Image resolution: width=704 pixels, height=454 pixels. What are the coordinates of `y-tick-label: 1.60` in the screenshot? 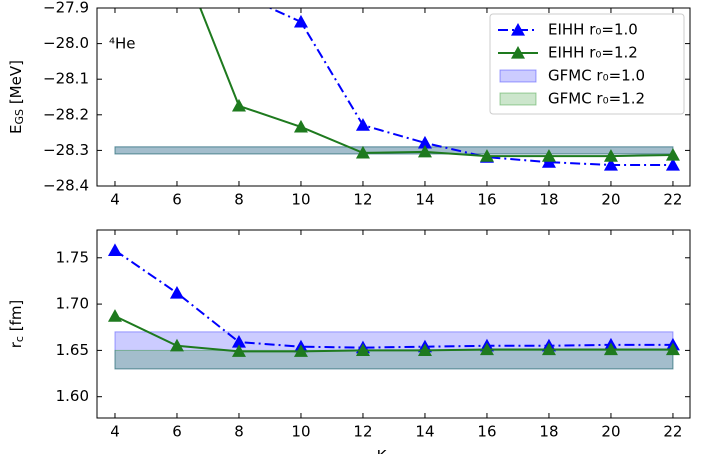 It's located at (72, 396).